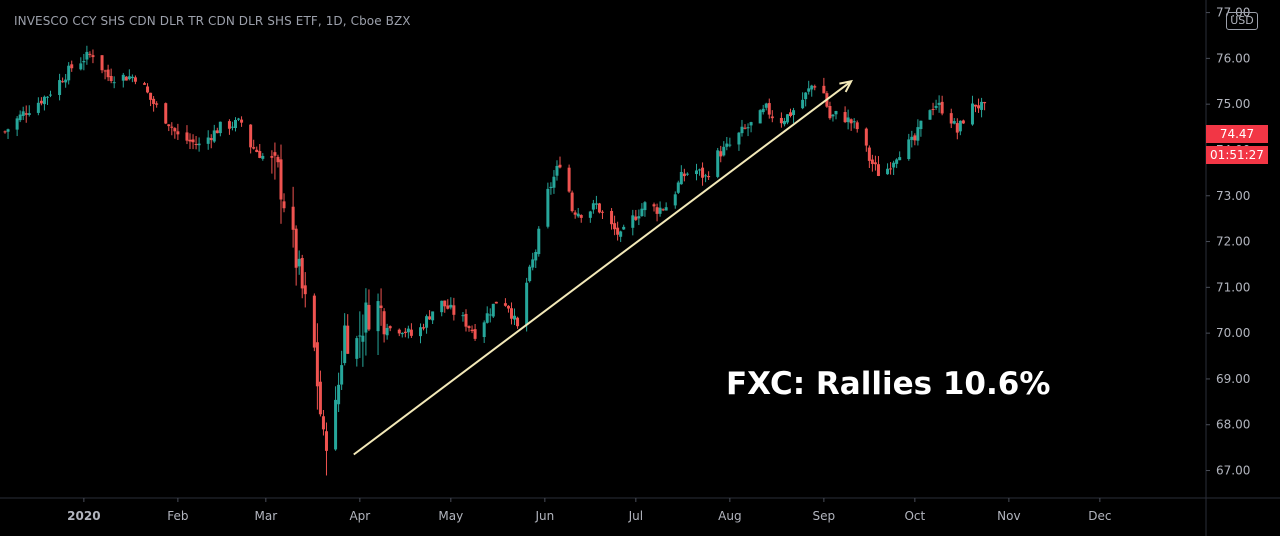  What do you see at coordinates (1233, 58) in the screenshot?
I see `y-tick-label: 76.00` at bounding box center [1233, 58].